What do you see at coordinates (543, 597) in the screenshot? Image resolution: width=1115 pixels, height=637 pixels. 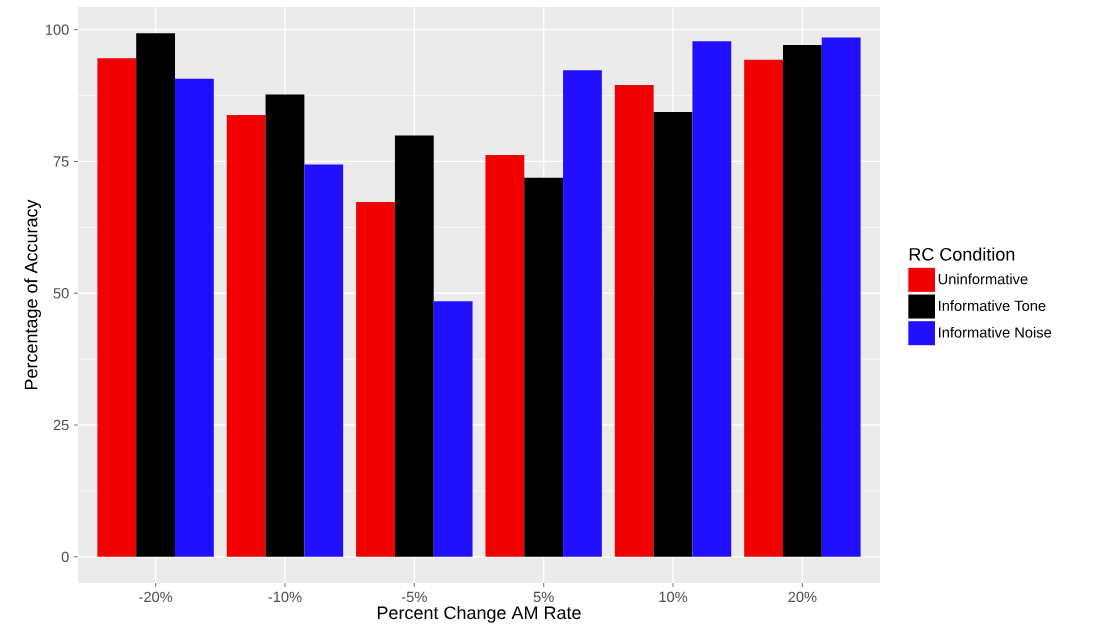 I see `x-tick-label: 5%` at bounding box center [543, 597].